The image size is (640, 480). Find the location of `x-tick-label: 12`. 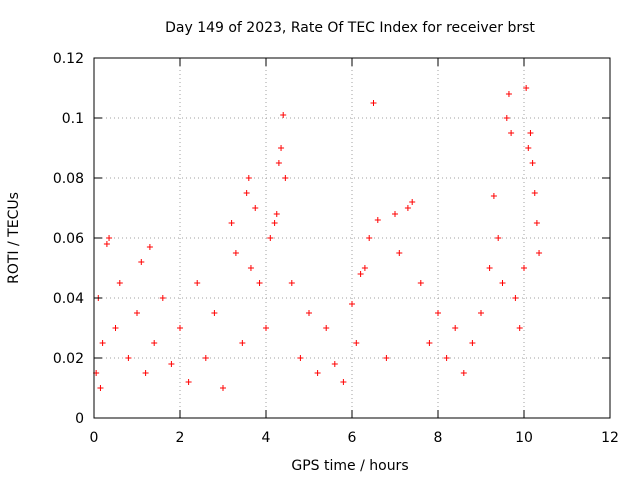

x-tick-label: 12 is located at coordinates (610, 438).